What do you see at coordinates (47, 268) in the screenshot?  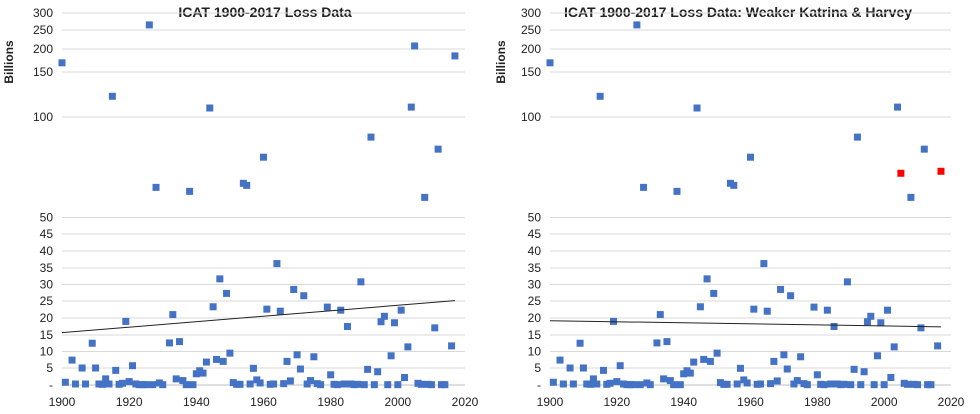 I see `y-tick-label: 35` at bounding box center [47, 268].